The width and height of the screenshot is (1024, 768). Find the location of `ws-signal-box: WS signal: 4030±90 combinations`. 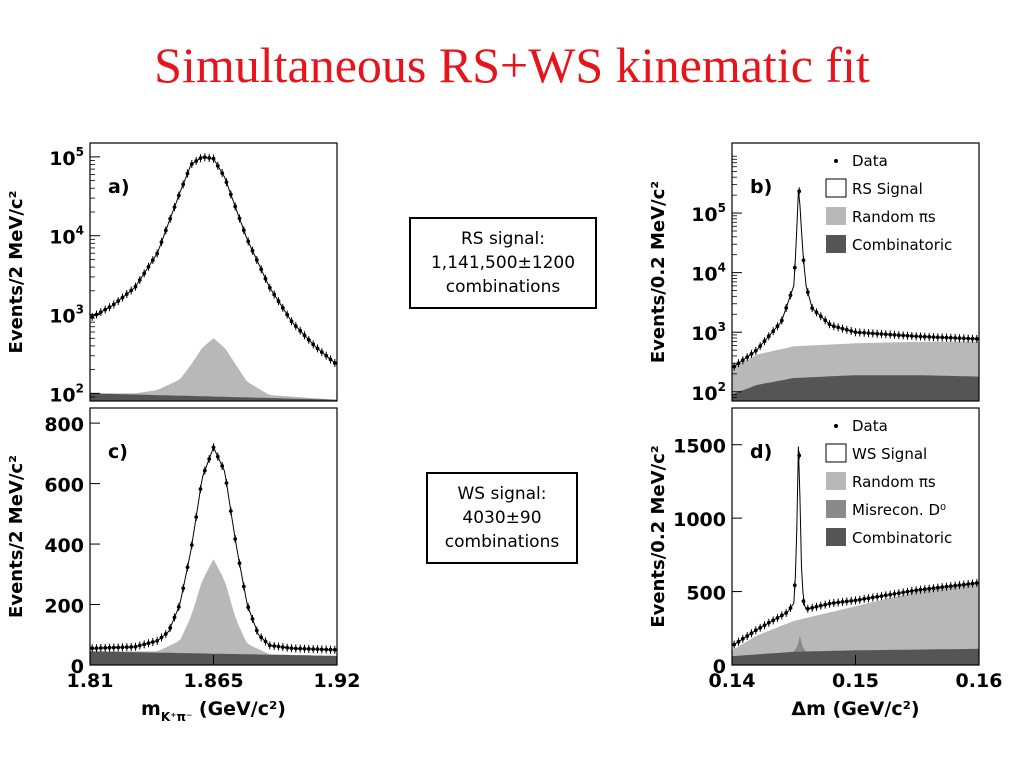

ws-signal-box: WS signal: 4030±90 combinations is located at coordinates (502, 518).